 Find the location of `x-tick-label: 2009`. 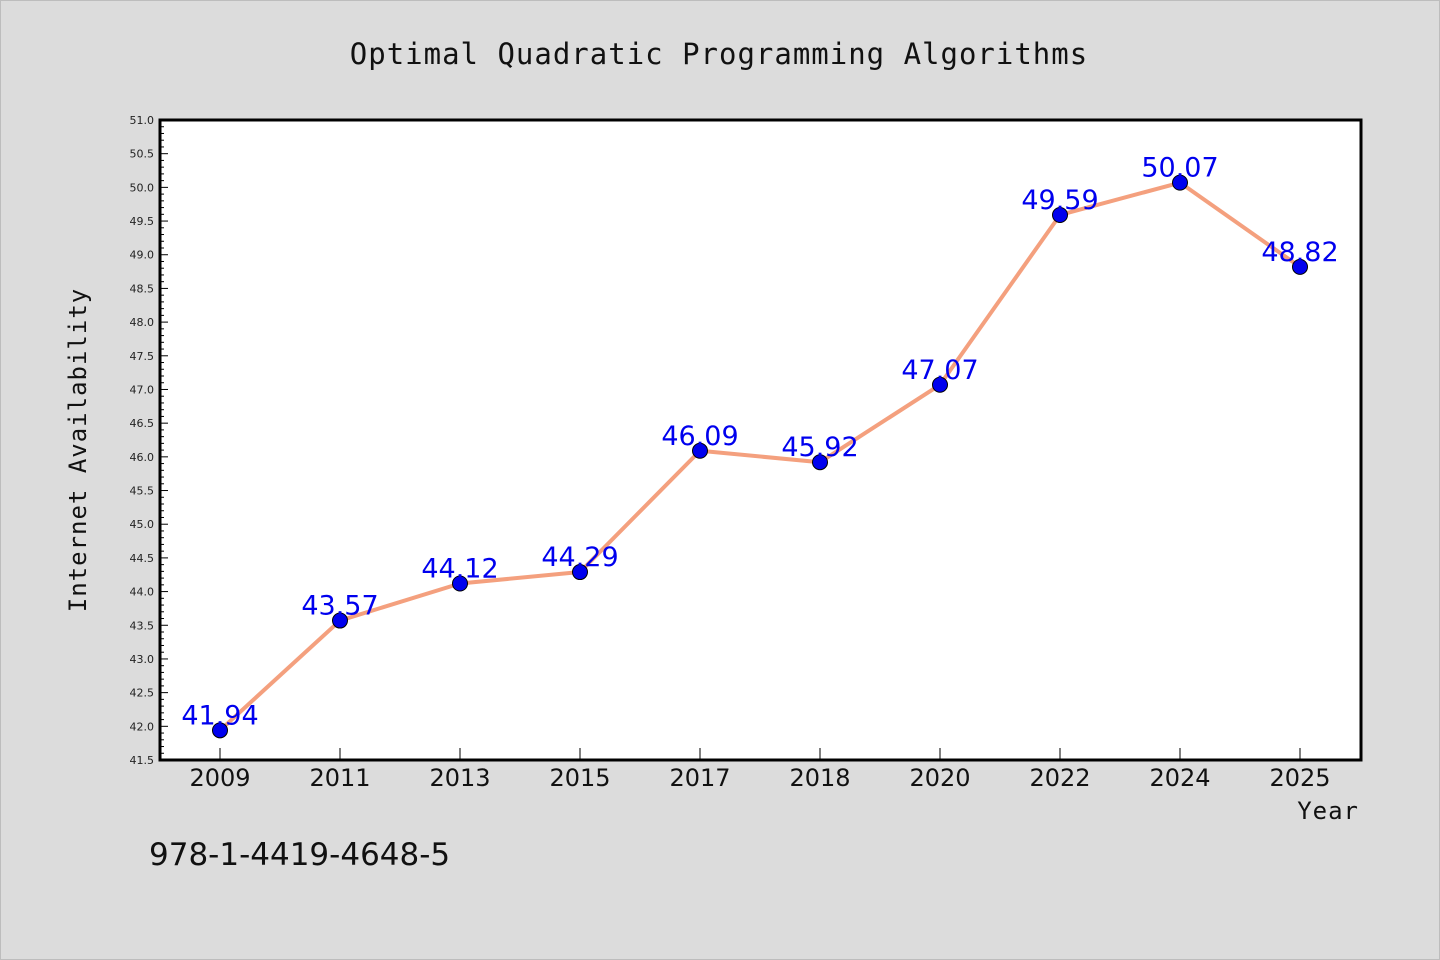

x-tick-label: 2009 is located at coordinates (219, 778).